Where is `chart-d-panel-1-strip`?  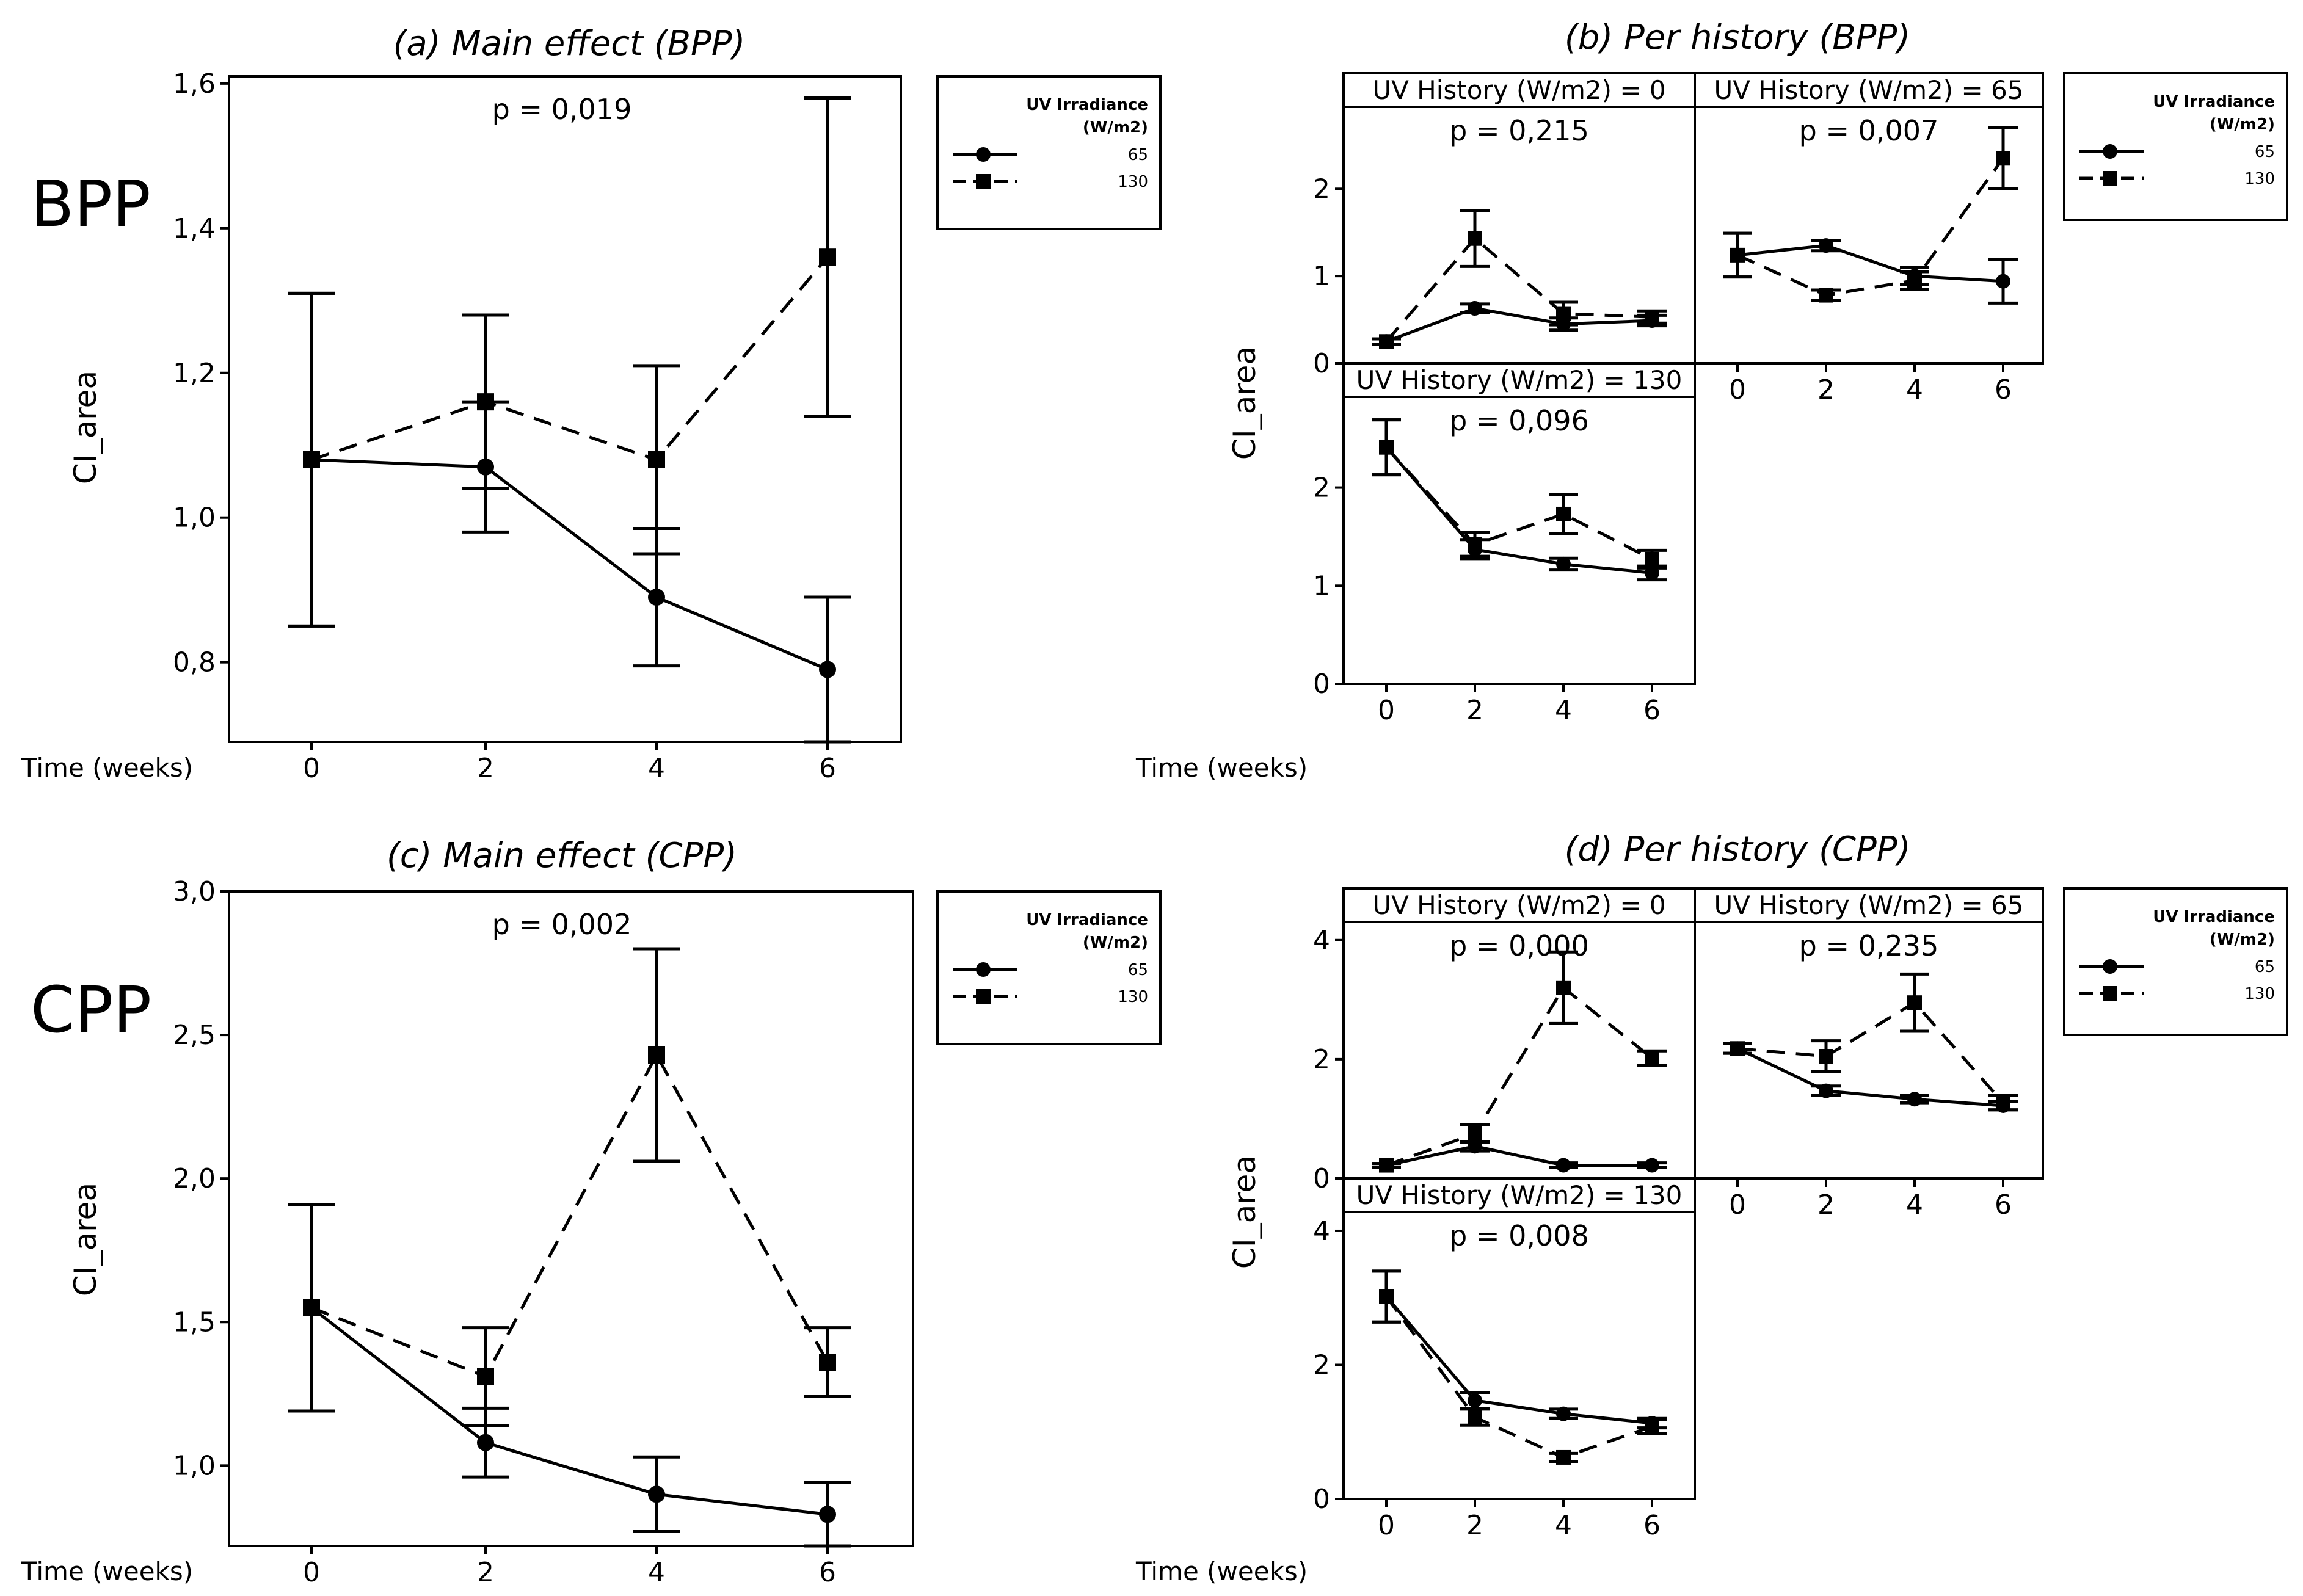 chart-d-panel-1-strip is located at coordinates (1869, 905).